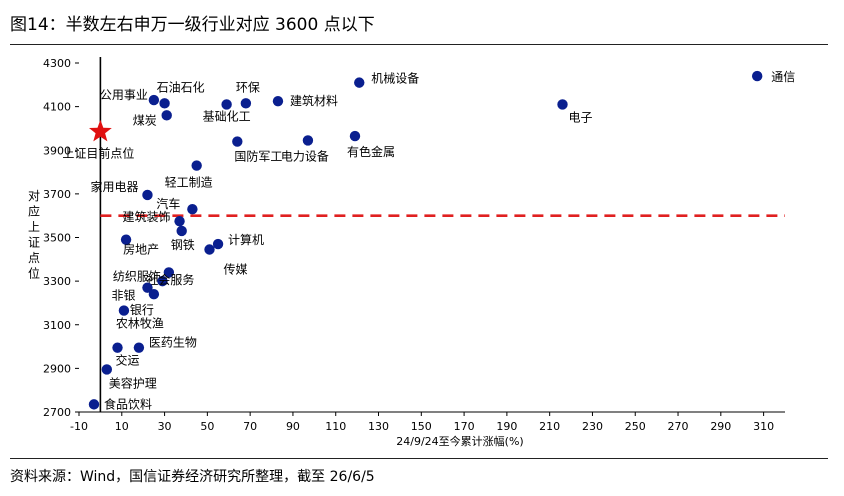 Image resolution: width=844 pixels, height=496 pixels. What do you see at coordinates (100, 130) in the screenshot?
I see `current-index-star` at bounding box center [100, 130].